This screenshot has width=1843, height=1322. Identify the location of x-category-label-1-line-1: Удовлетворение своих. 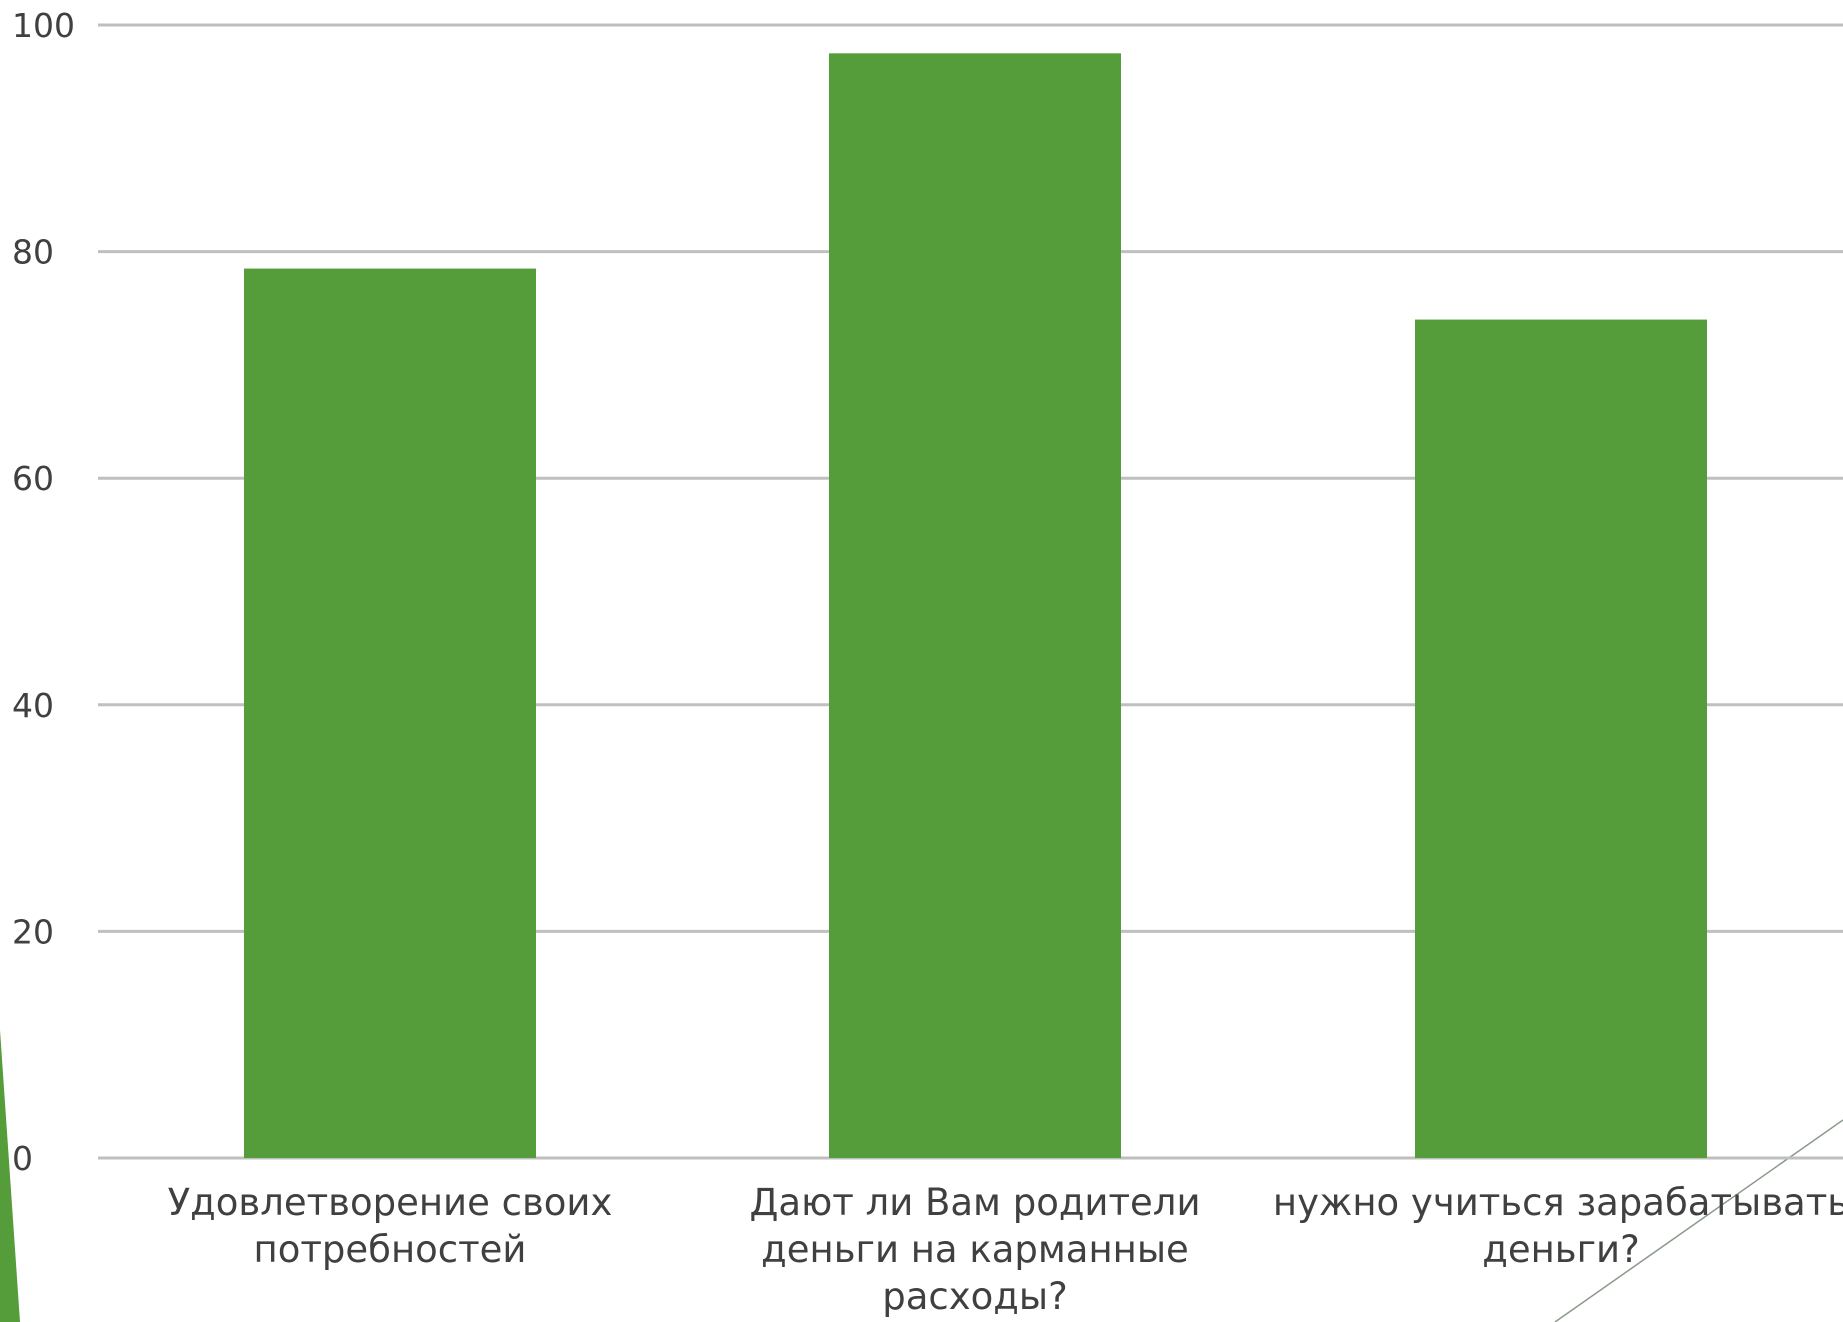
(390, 1202).